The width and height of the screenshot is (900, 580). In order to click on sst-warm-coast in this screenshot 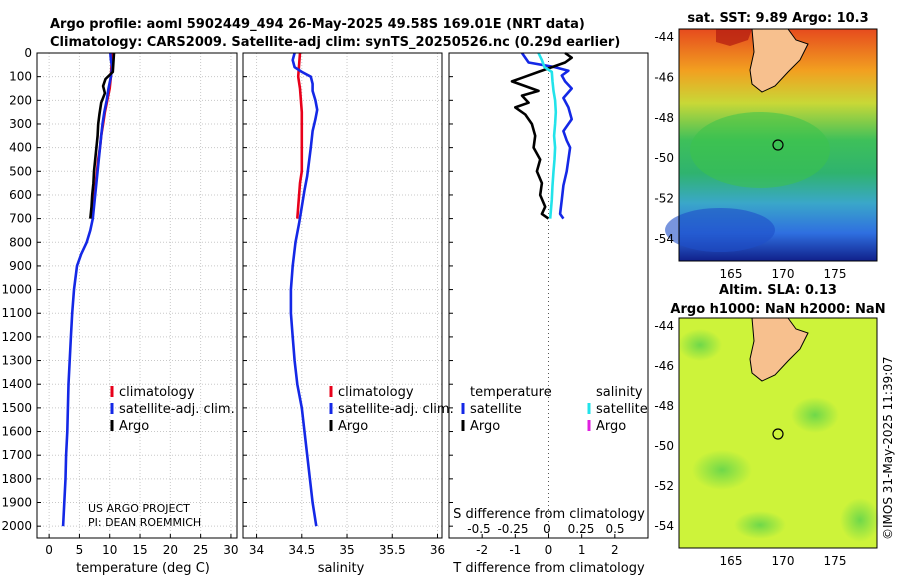, I will do `click(734, 37)`.